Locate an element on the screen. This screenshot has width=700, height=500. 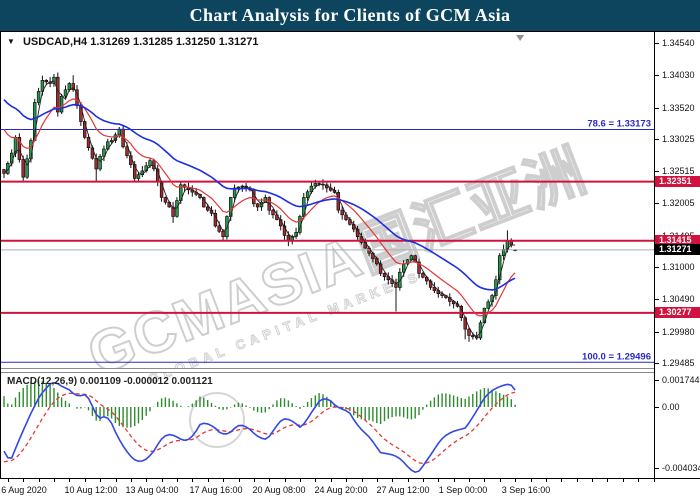
time-tick-label: 24 Aug 20:00 is located at coordinates (341, 490).